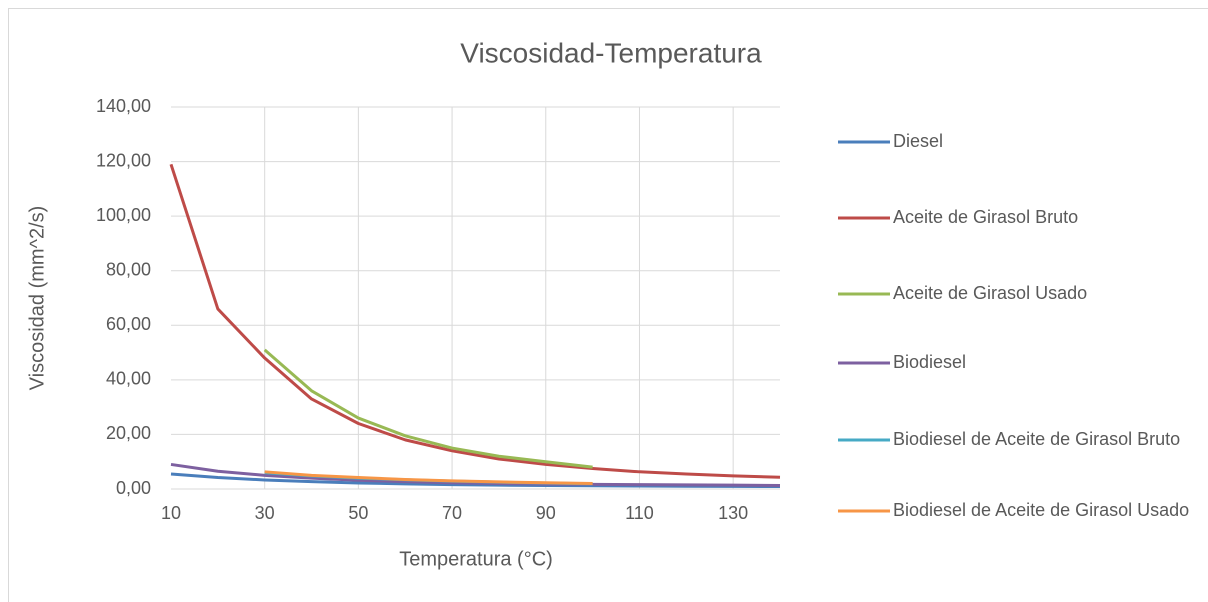 Image resolution: width=1208 pixels, height=602 pixels. What do you see at coordinates (133, 488) in the screenshot?
I see `y-tick-label: 0,00` at bounding box center [133, 488].